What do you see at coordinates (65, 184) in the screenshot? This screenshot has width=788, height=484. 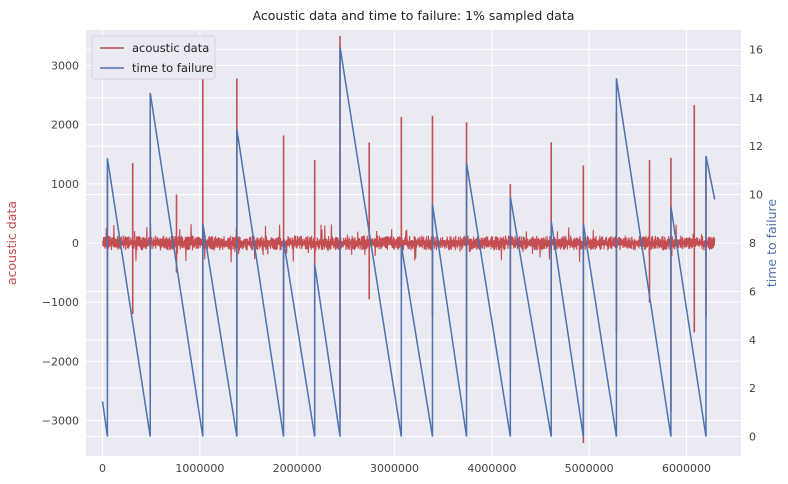 I see `y-left-tick-label: 1000` at bounding box center [65, 184].